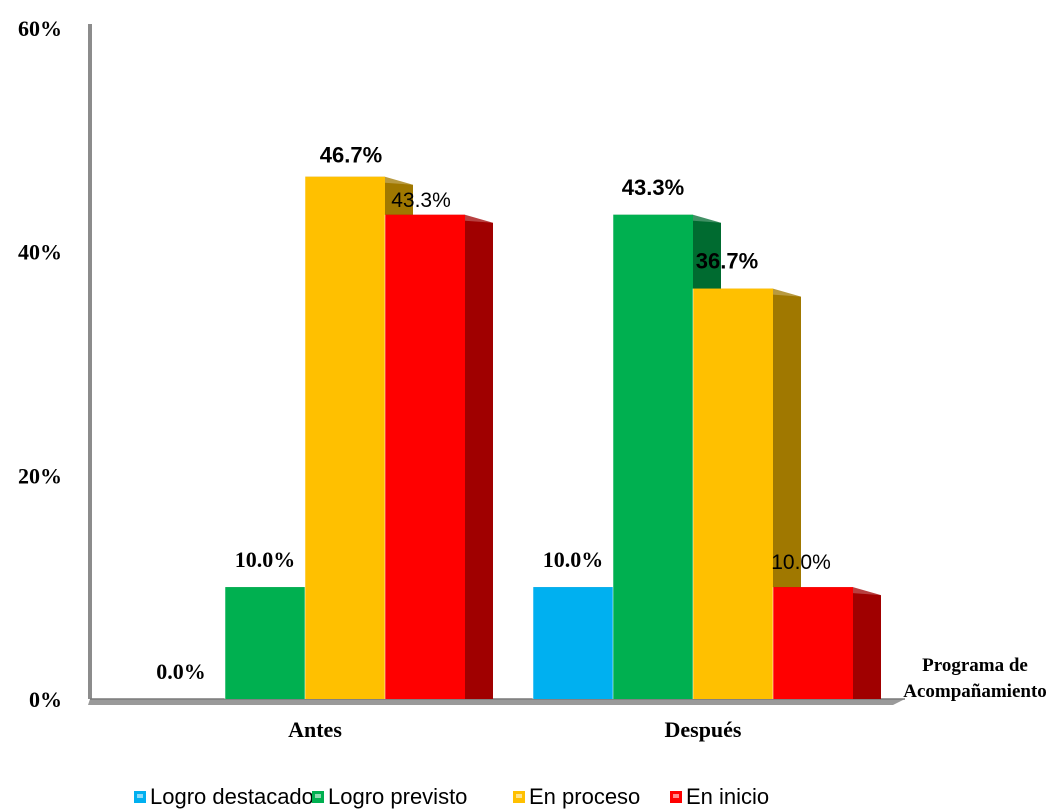 The width and height of the screenshot is (1064, 810). I want to click on legend-item-en-proceso: En proceso, so click(576, 796).